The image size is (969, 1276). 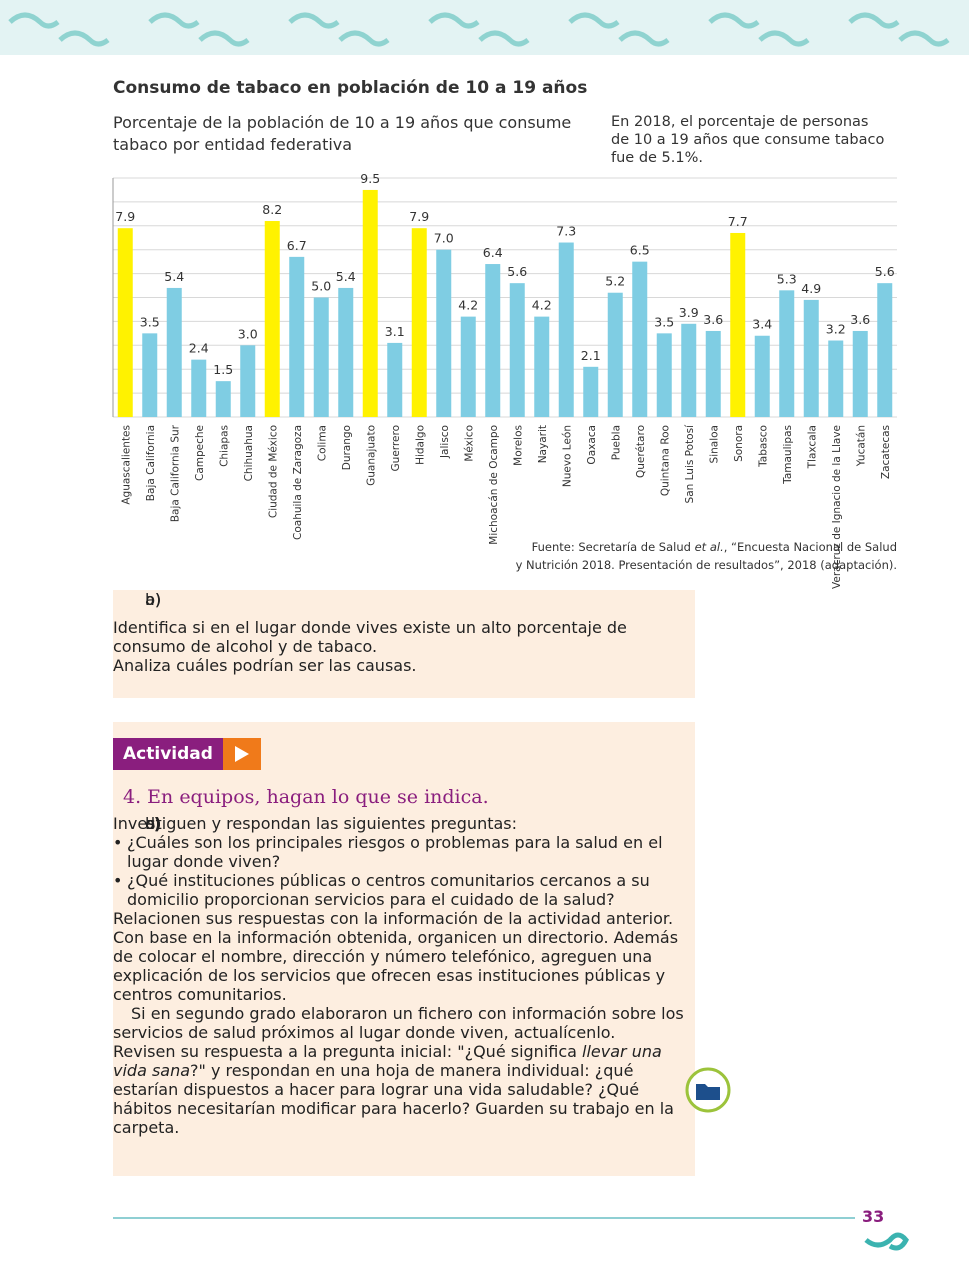 I want to click on x-tick-label: Veracruz de Ignacio de la Llave, so click(x=837, y=507).